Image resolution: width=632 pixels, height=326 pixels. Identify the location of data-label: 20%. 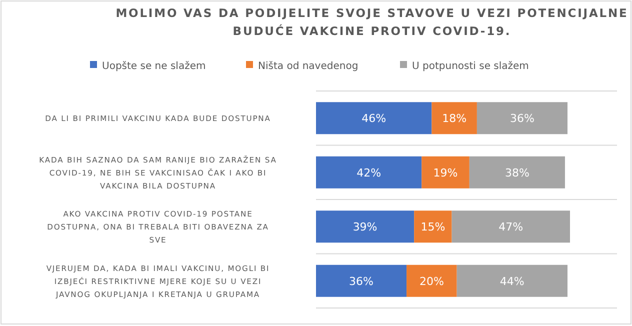
(431, 281).